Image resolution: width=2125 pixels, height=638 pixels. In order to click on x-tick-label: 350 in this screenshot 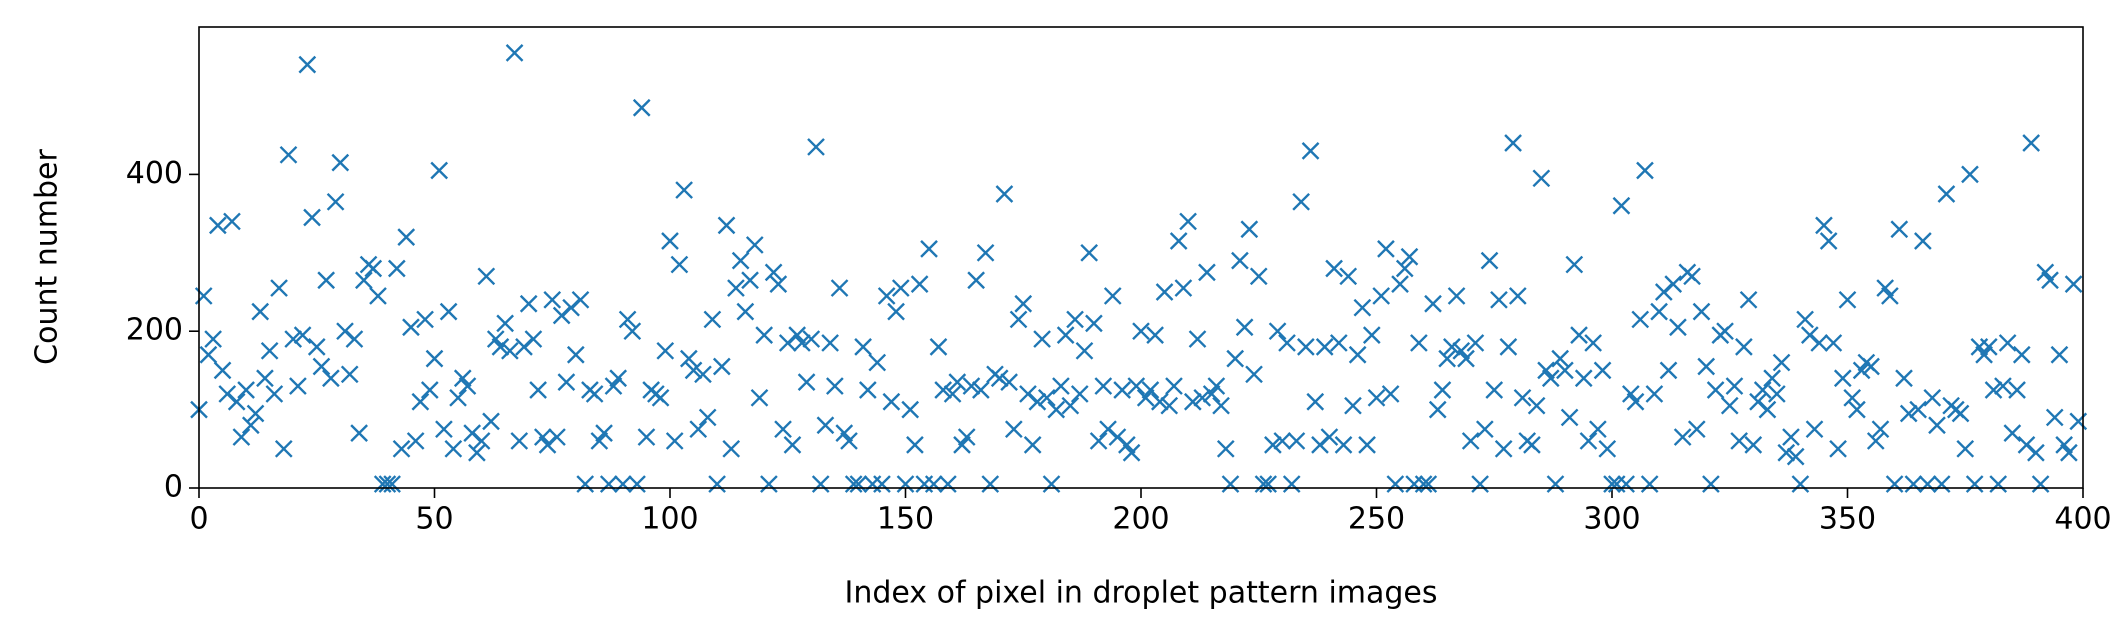, I will do `click(1847, 519)`.